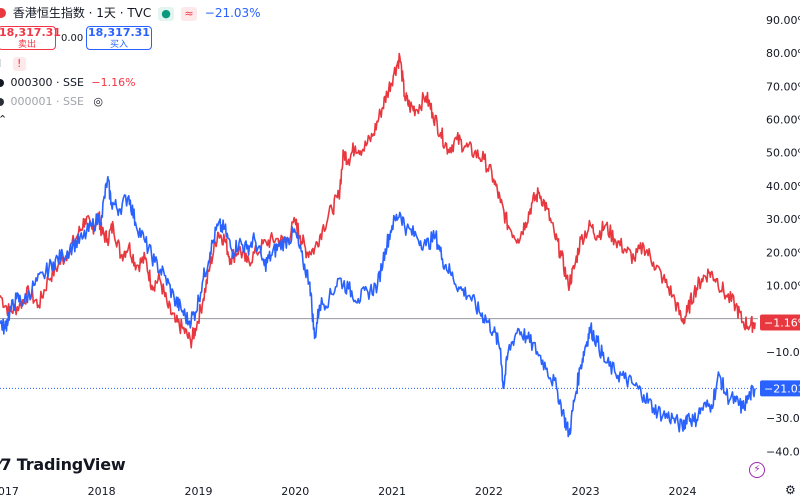 This screenshot has height=500, width=800. What do you see at coordinates (790, 490) in the screenshot?
I see `gear-icon: ⚙` at bounding box center [790, 490].